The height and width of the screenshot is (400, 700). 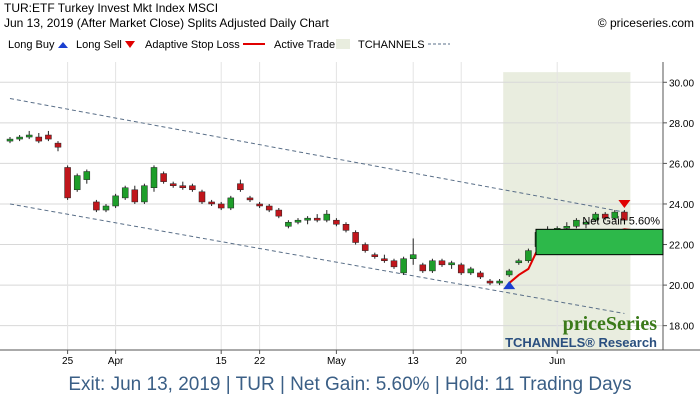 What do you see at coordinates (414, 361) in the screenshot?
I see `x-tick-label: 13` at bounding box center [414, 361].